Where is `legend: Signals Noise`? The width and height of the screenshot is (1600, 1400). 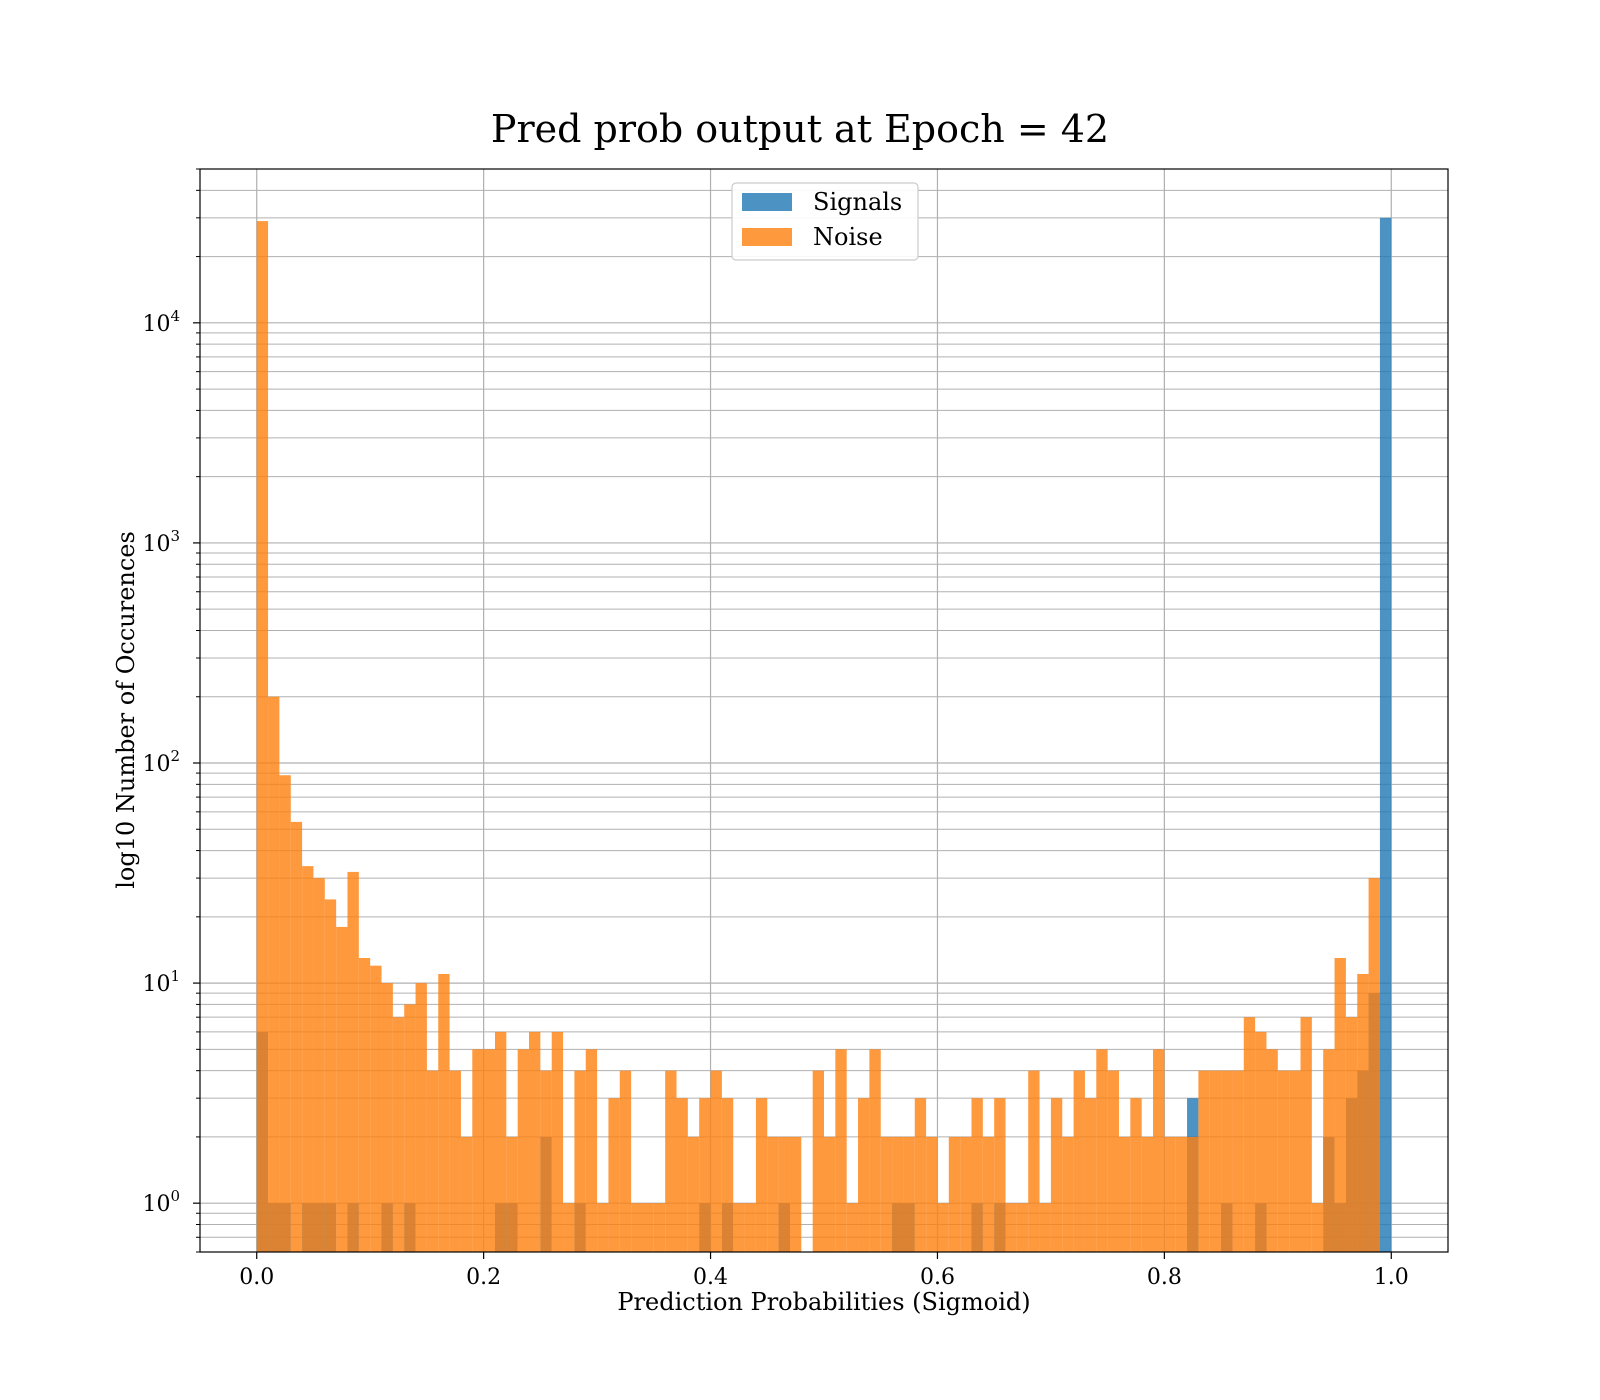
legend: Signals Noise is located at coordinates (825, 221).